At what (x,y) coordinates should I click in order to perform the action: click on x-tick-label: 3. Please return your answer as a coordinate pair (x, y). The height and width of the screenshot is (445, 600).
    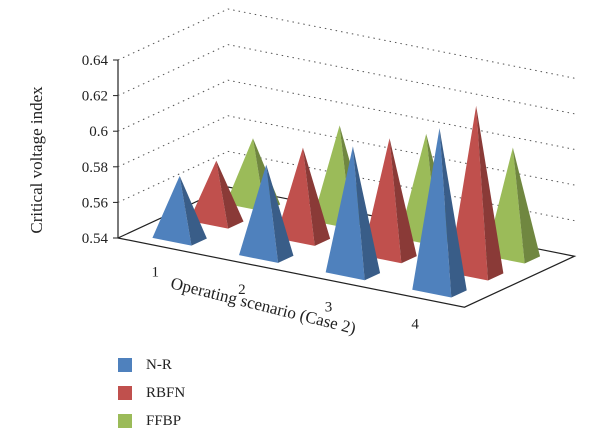
    Looking at the image, I should click on (329, 307).